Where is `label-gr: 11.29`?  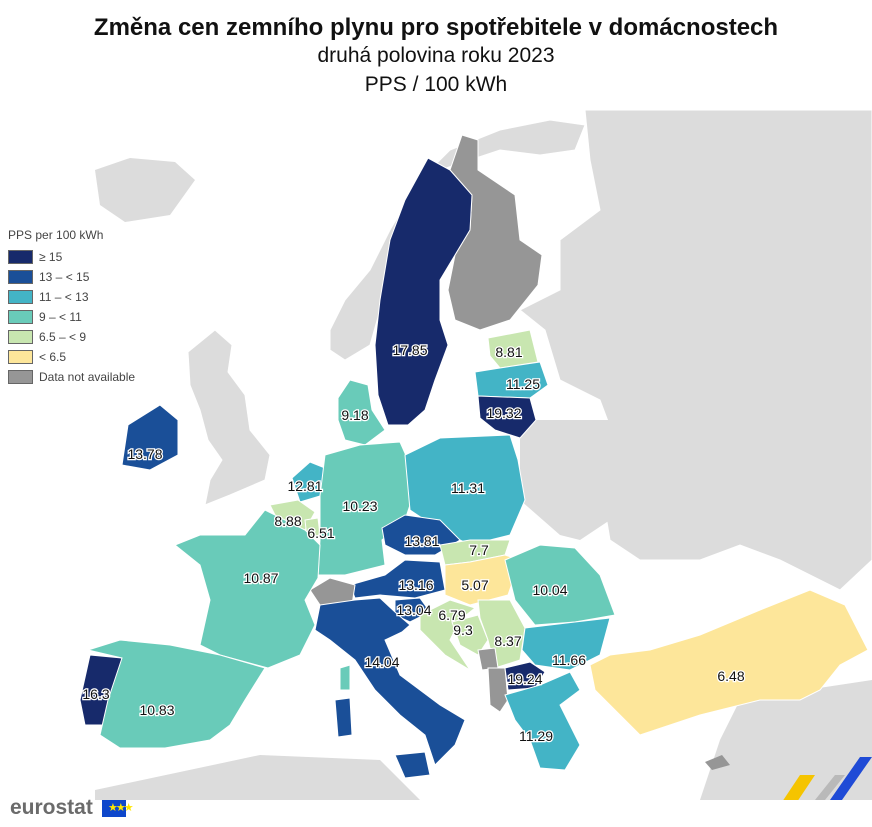 label-gr: 11.29 is located at coordinates (536, 736).